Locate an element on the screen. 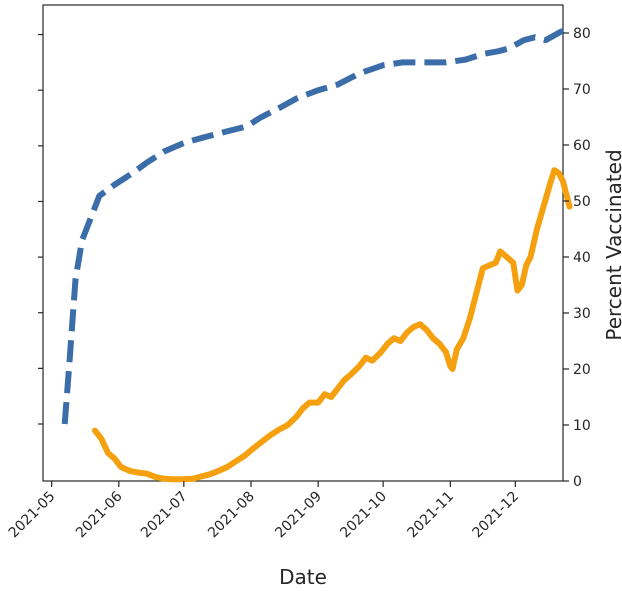 The height and width of the screenshot is (591, 622). x-tick-label: 2021-06 is located at coordinates (99, 514).